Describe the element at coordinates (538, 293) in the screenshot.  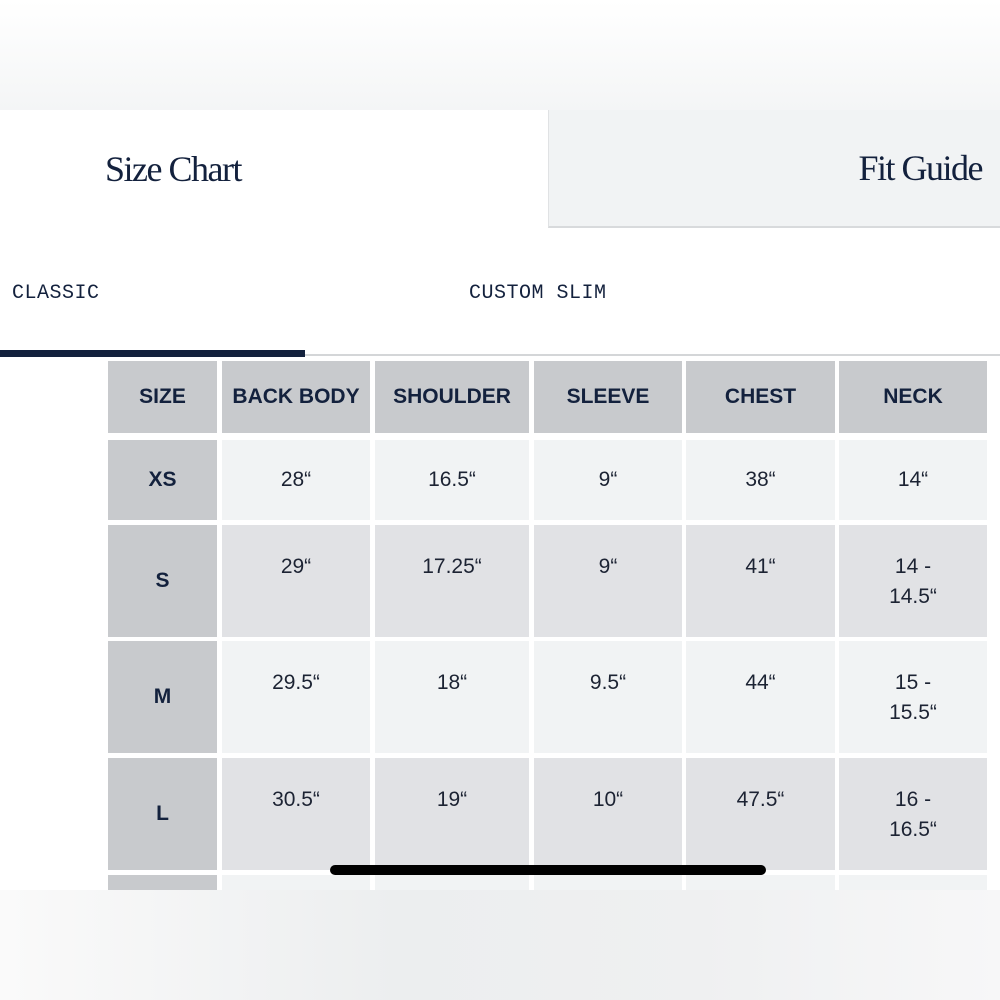
I see `fit-tab-custom-slim: CUSTOM SLIM` at that location.